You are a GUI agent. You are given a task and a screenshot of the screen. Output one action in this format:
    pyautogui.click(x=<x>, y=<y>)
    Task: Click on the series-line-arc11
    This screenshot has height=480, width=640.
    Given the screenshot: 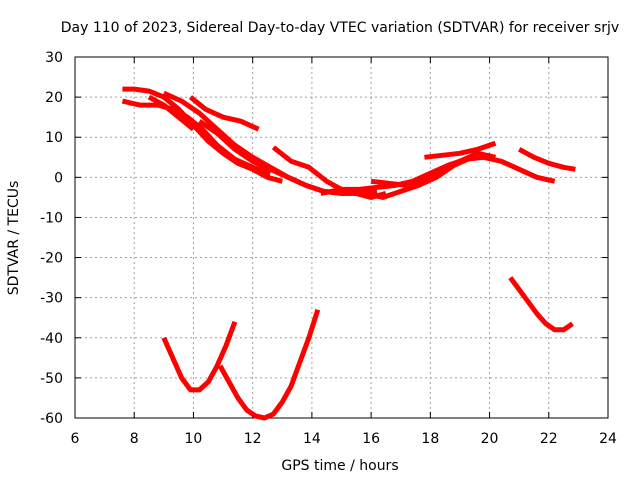 What is the action you would take?
    pyautogui.click(x=460, y=150)
    